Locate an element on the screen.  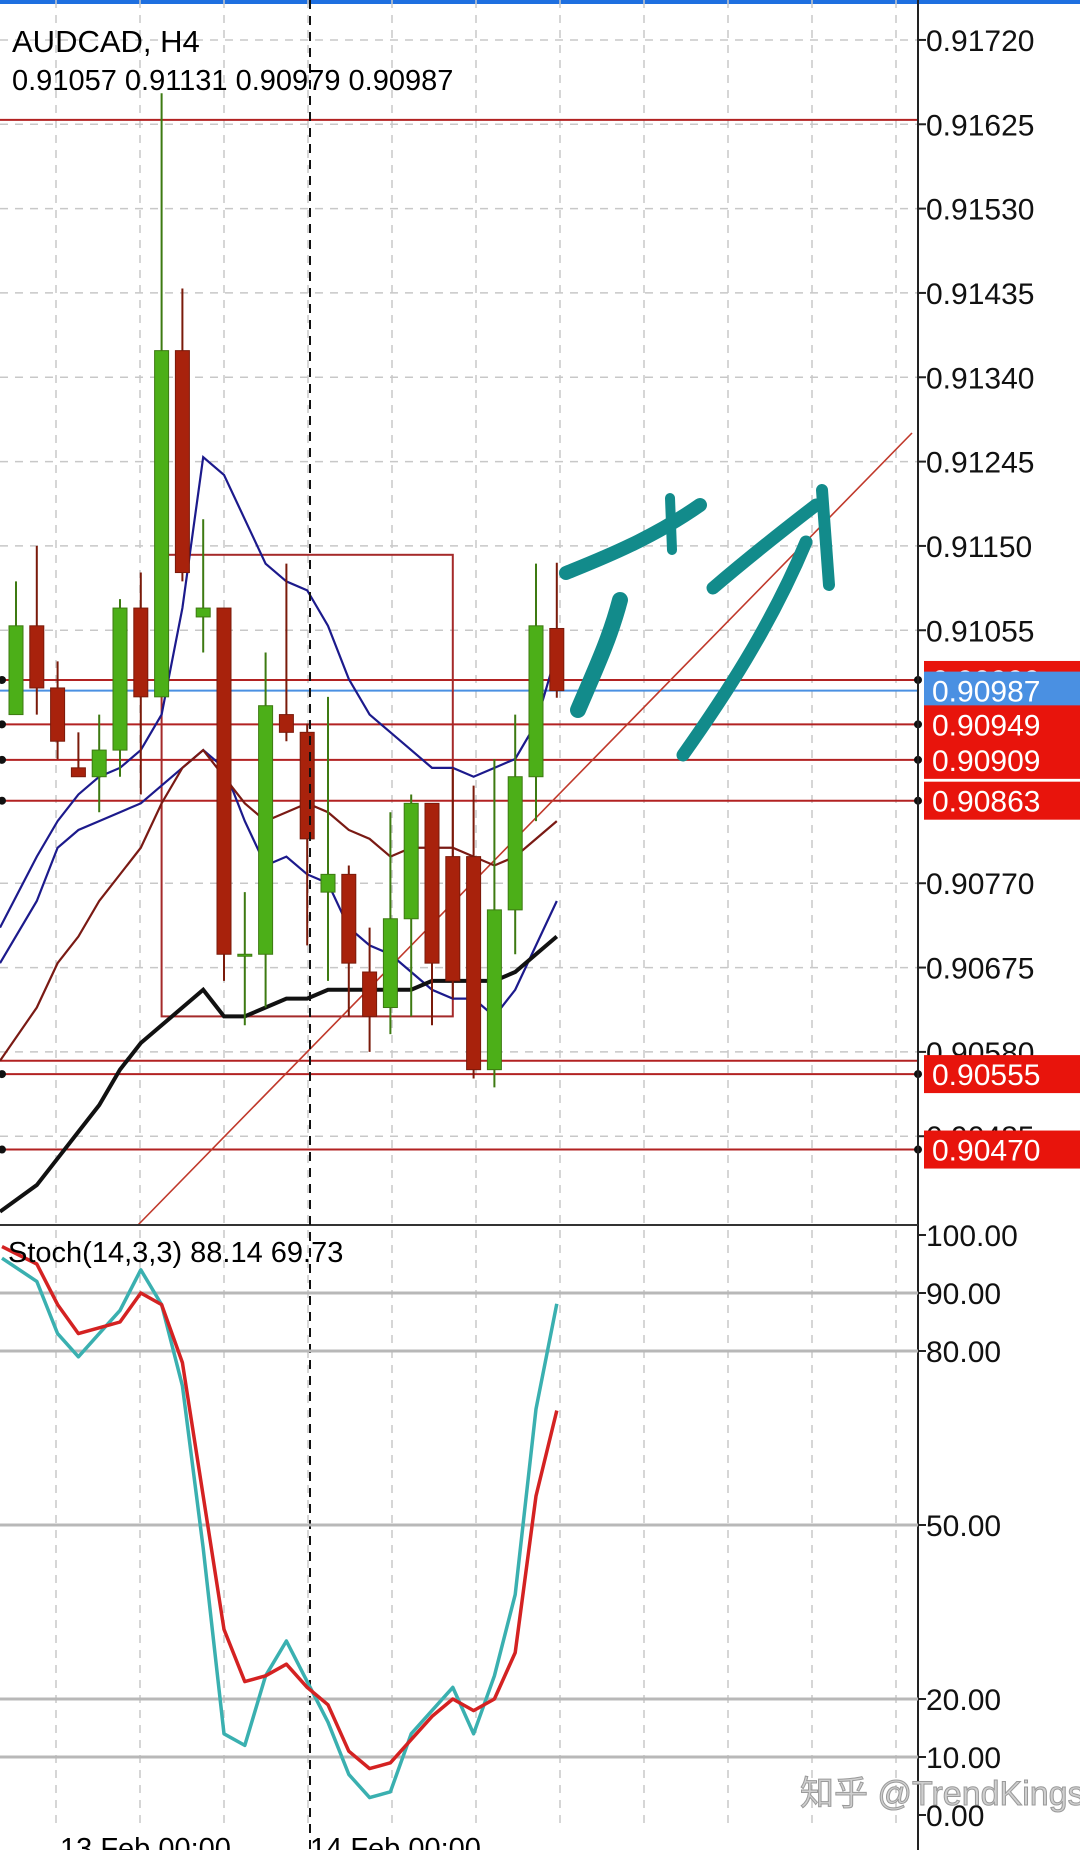
stoch-axis: 100.00 90.00 80.00 50.00 20.00 10.00 0.00 is located at coordinates (968, 1526).